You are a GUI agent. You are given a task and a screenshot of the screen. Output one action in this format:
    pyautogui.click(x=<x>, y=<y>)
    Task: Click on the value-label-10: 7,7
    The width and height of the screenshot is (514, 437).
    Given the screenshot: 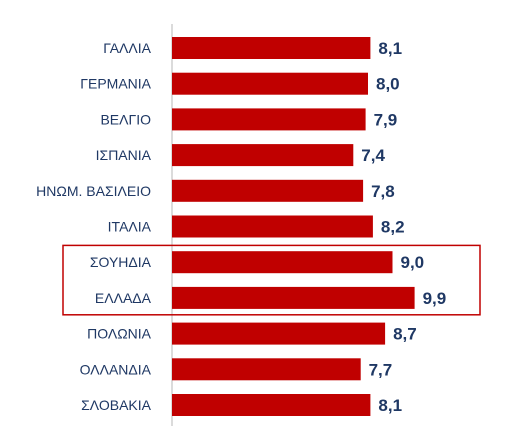 What is the action you would take?
    pyautogui.click(x=381, y=369)
    